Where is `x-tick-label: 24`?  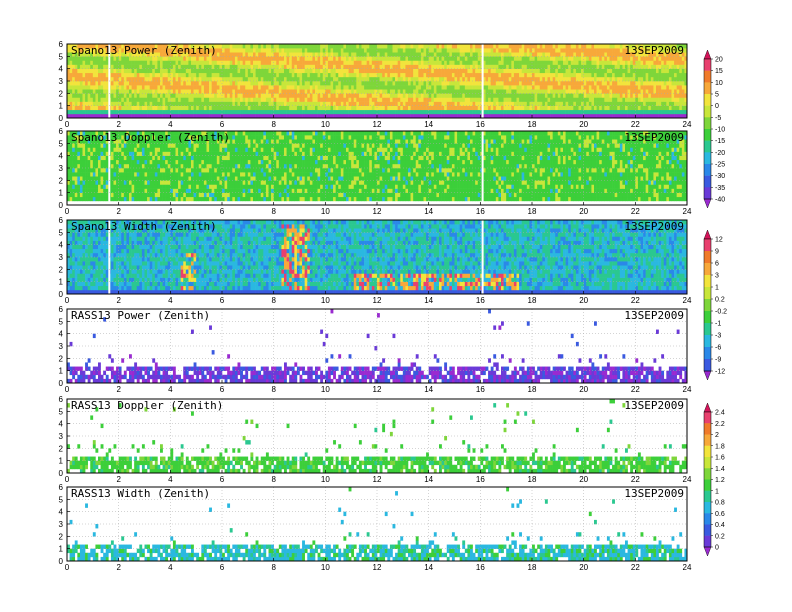
x-tick-label: 24 is located at coordinates (687, 124).